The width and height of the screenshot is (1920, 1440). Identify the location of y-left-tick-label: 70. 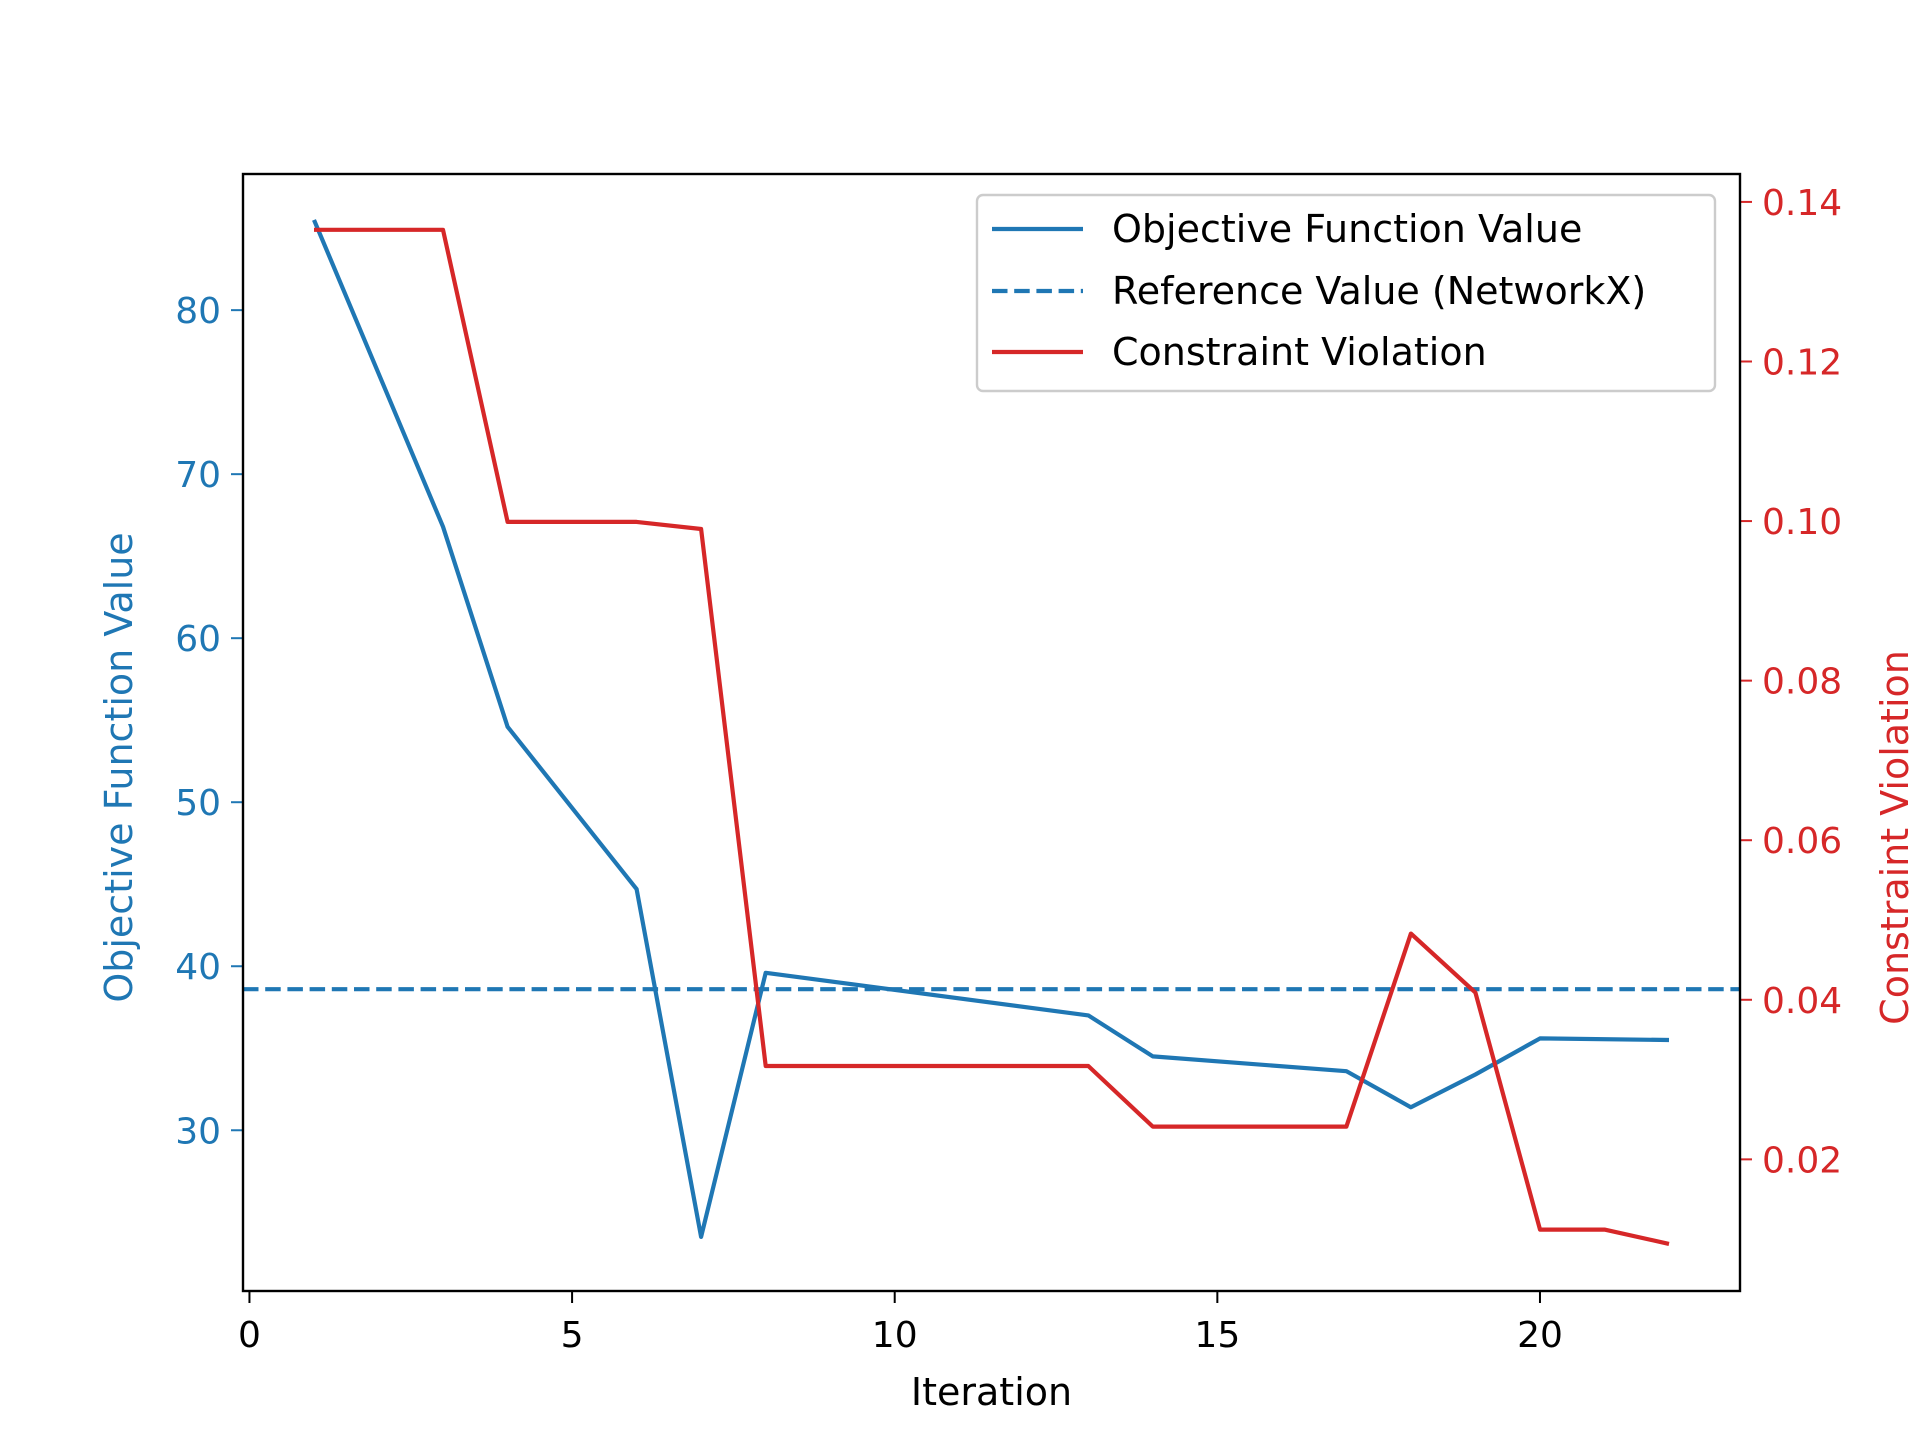
(198, 475).